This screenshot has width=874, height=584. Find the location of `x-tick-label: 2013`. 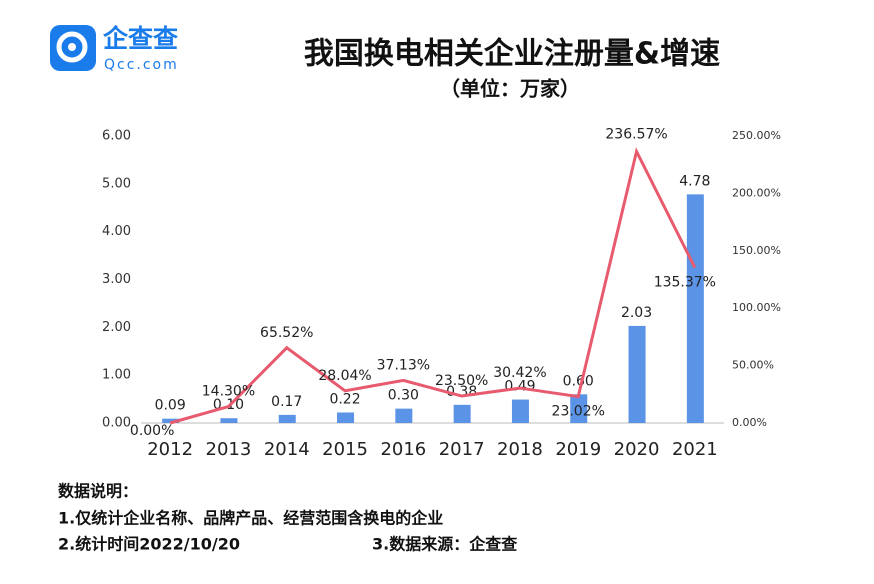

x-tick-label: 2013 is located at coordinates (229, 449).